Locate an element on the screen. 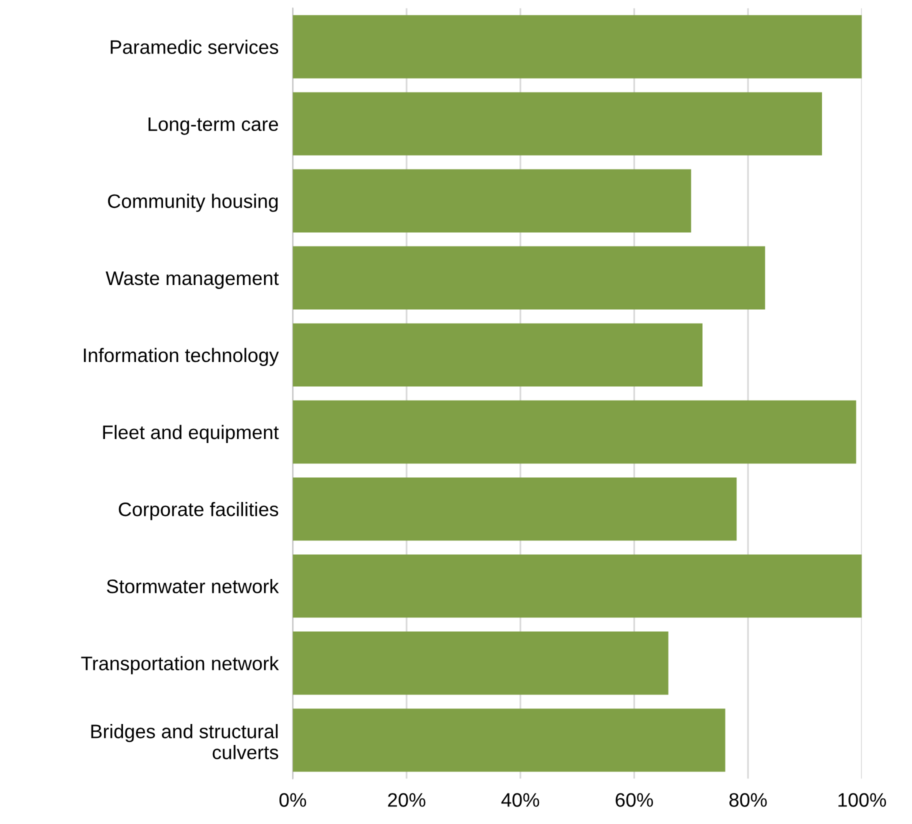 The width and height of the screenshot is (912, 824). y-tick-label: Community housing is located at coordinates (193, 203).